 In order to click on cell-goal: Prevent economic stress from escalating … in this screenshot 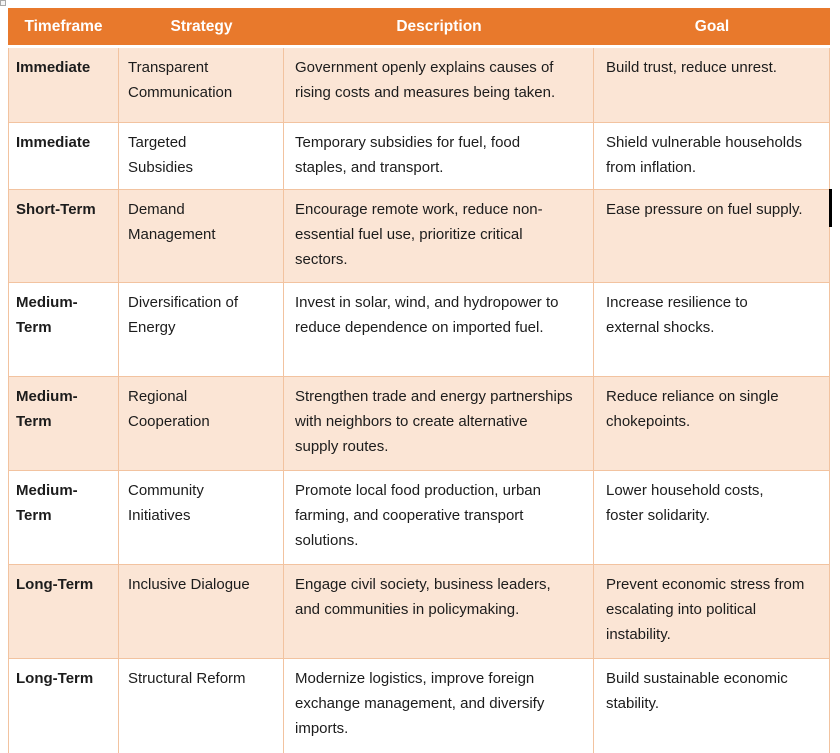, I will do `click(712, 612)`.